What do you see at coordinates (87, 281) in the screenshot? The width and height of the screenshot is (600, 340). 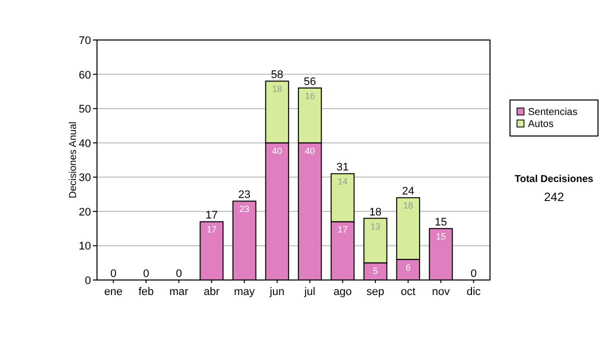 I see `y-tick-label: 0` at bounding box center [87, 281].